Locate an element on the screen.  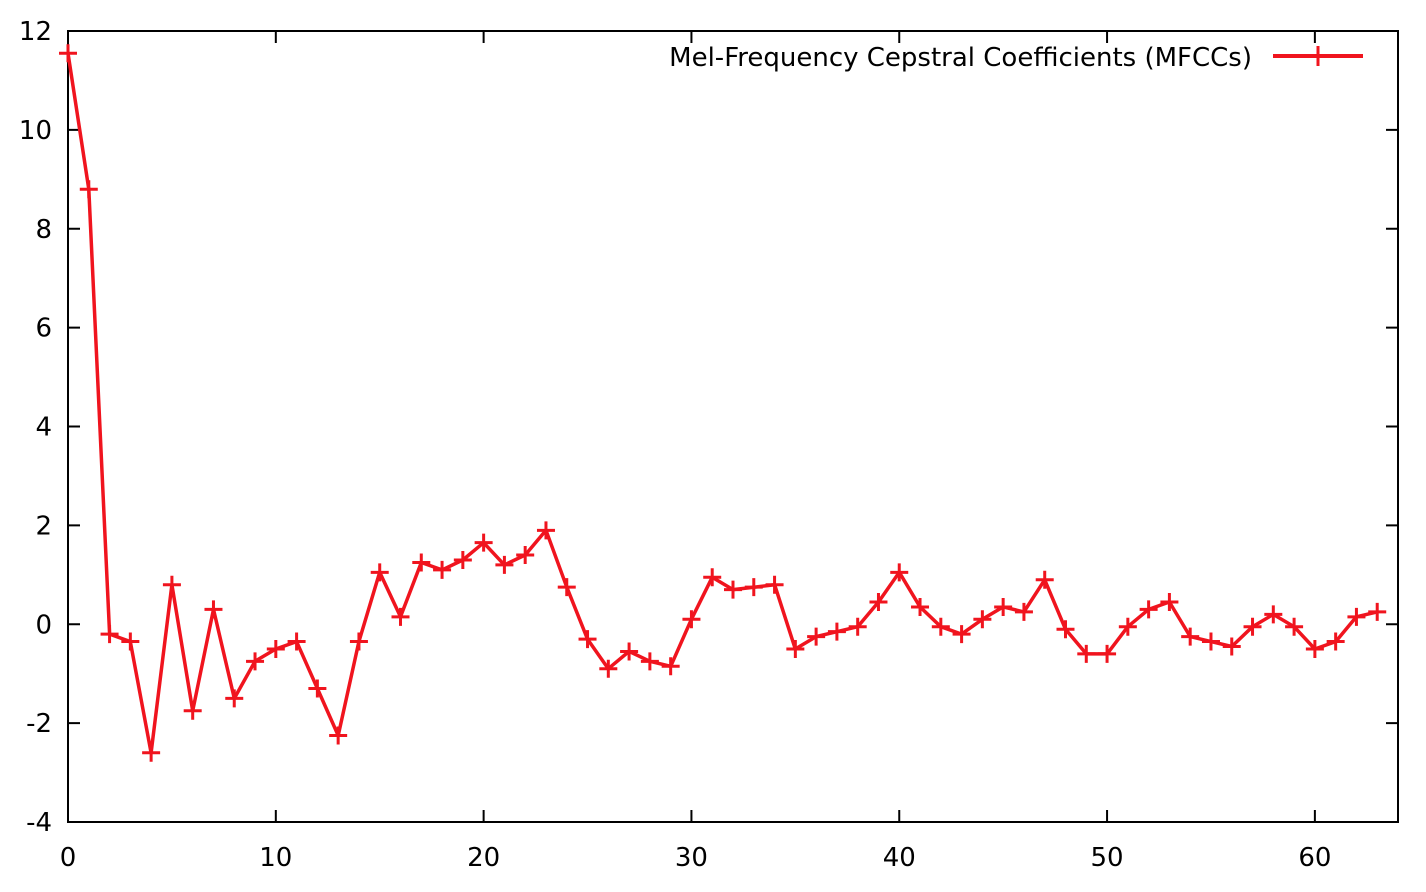
x-tick-label: 0 is located at coordinates (68, 858).